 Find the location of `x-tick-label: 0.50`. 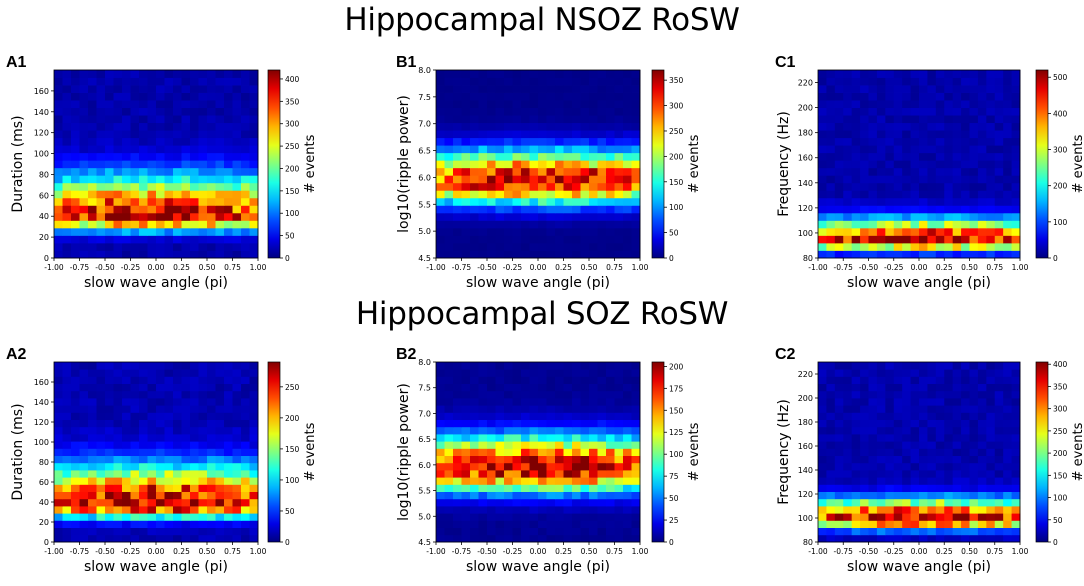

x-tick-label: 0.50 is located at coordinates (969, 267).